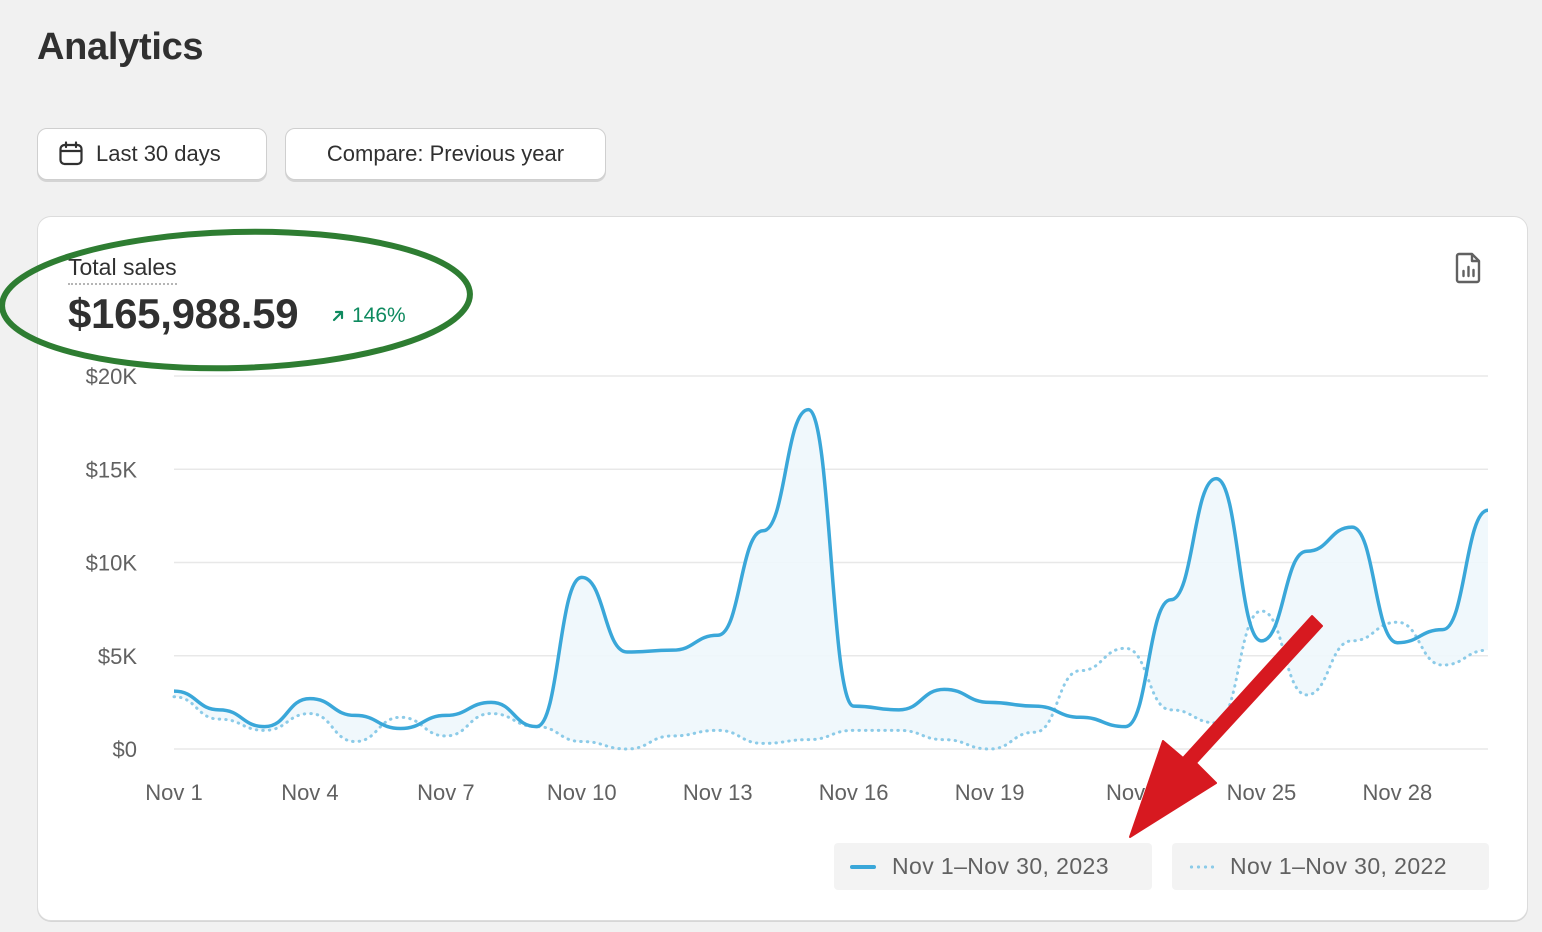  Describe the element at coordinates (1398, 792) in the screenshot. I see `x-tick-label: Nov 28` at that location.